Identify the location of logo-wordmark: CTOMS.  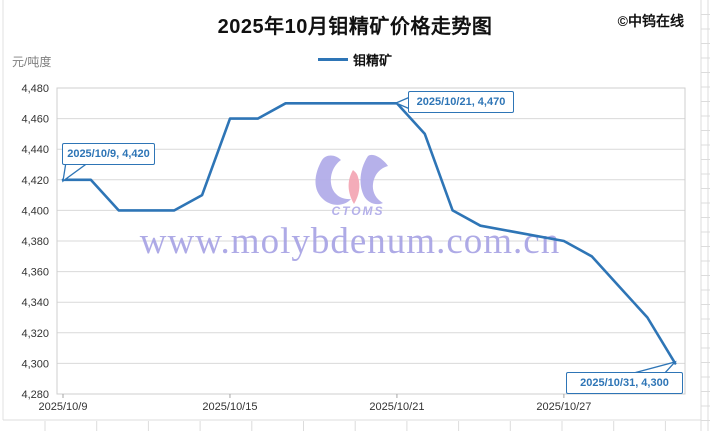
(358, 211).